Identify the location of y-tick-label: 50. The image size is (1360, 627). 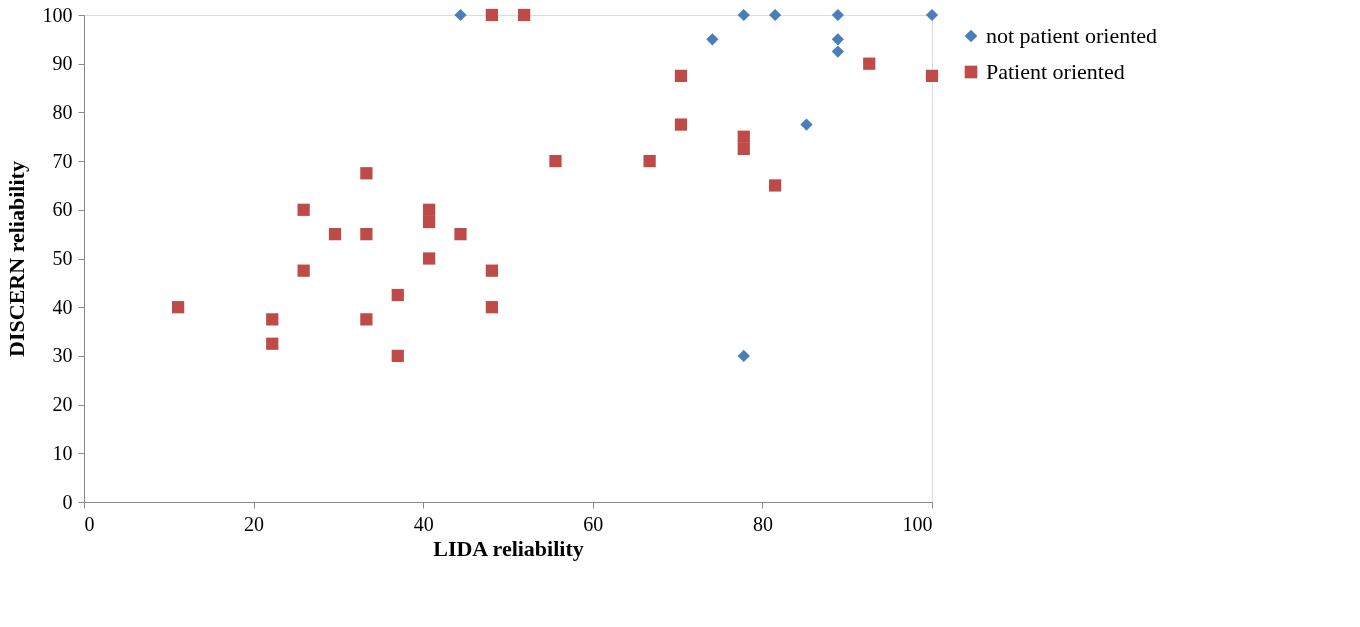
(62, 258).